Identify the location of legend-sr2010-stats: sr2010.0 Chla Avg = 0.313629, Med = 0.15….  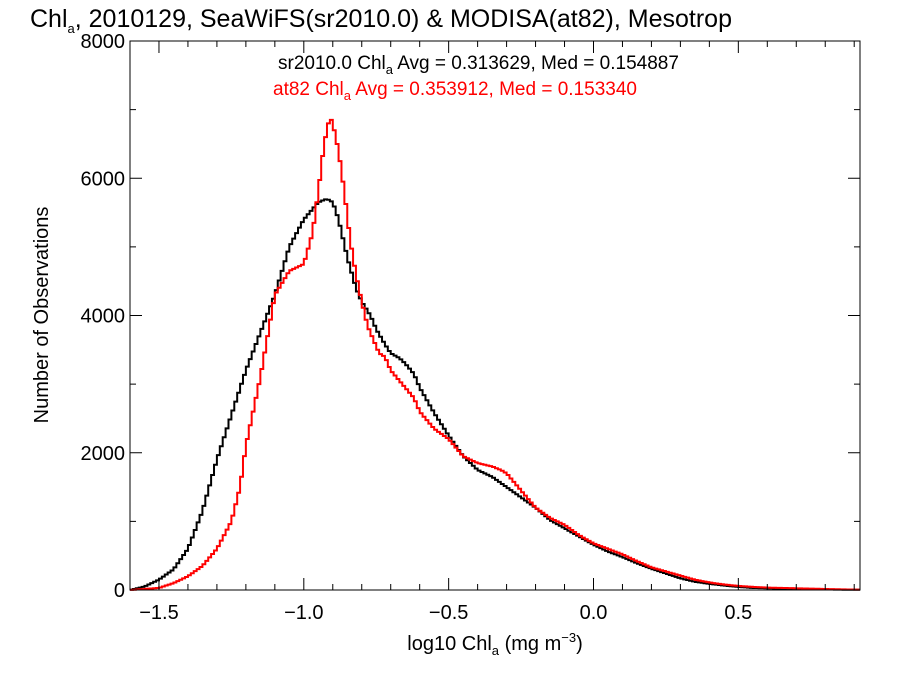
(478, 65).